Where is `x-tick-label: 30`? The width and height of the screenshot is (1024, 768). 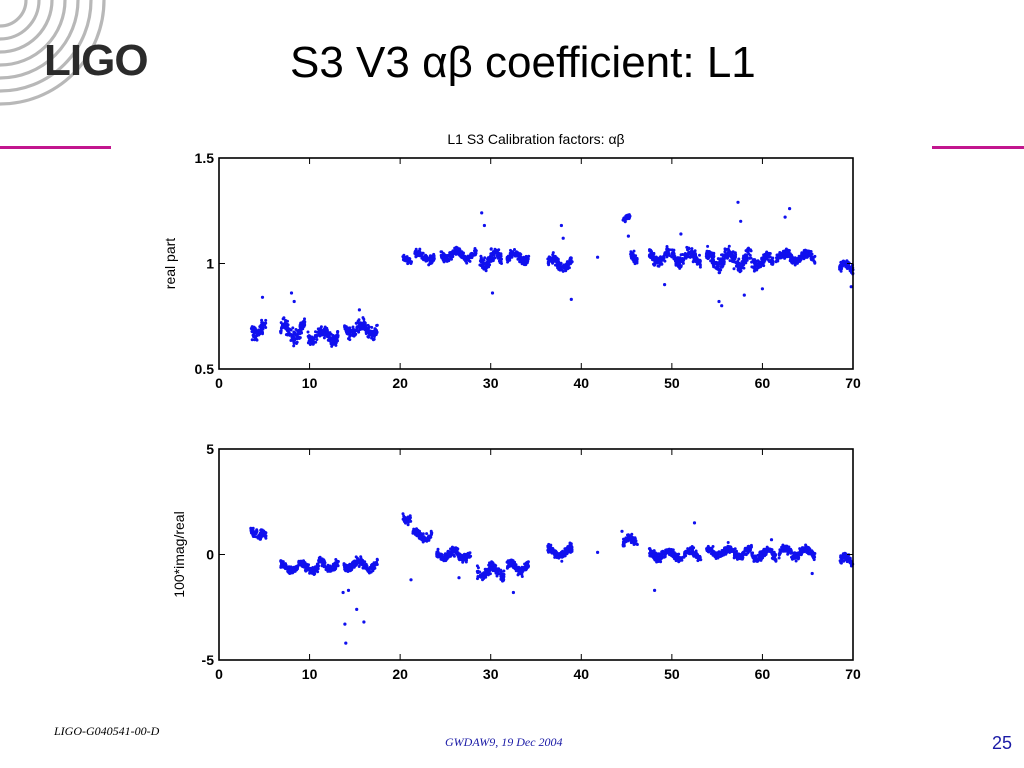
x-tick-label: 30 is located at coordinates (491, 383).